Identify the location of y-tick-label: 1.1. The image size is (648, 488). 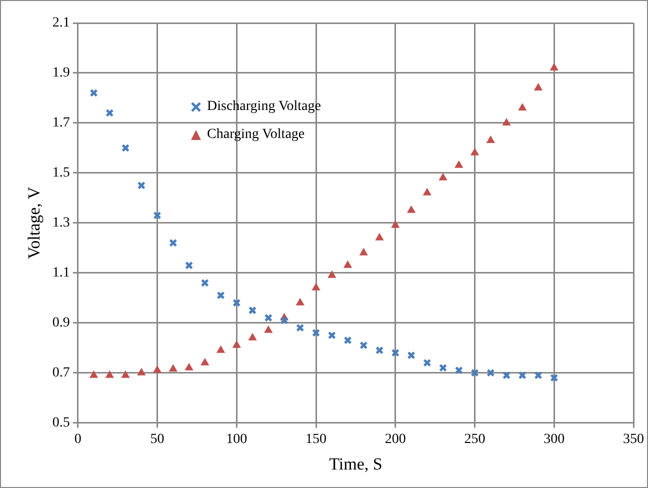
(61, 273).